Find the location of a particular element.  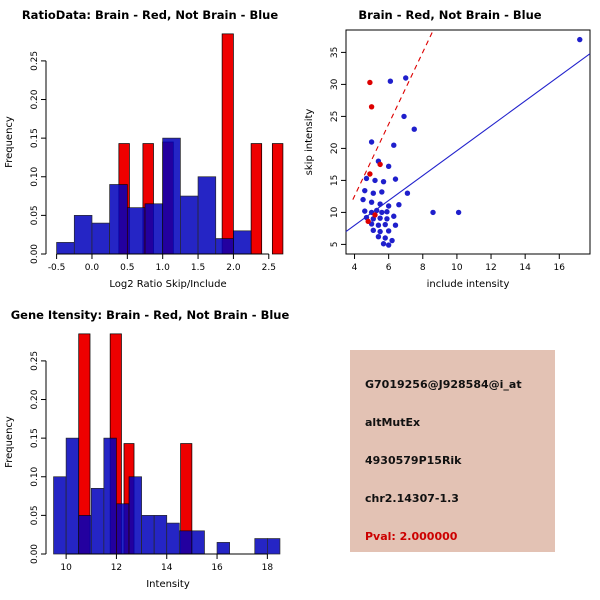

locus-text: chr2.14307-1.3 is located at coordinates (412, 498).